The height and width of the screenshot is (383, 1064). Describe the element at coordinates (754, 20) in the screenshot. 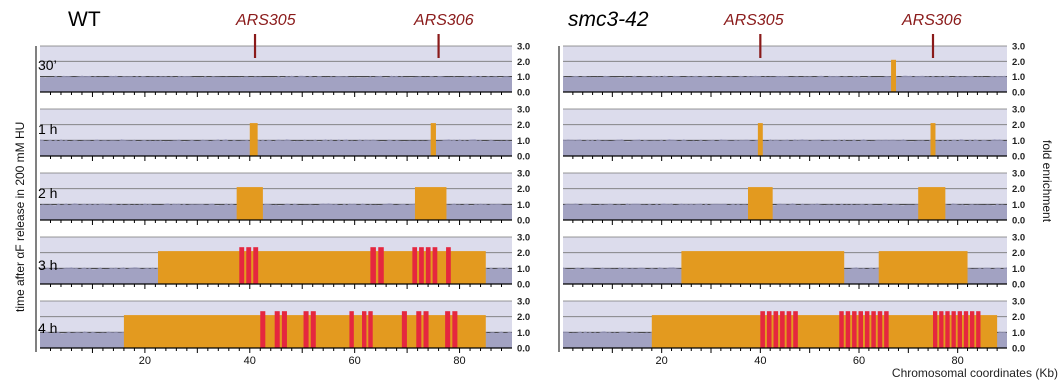

I see `smc3-ars305-label: ARS305` at that location.